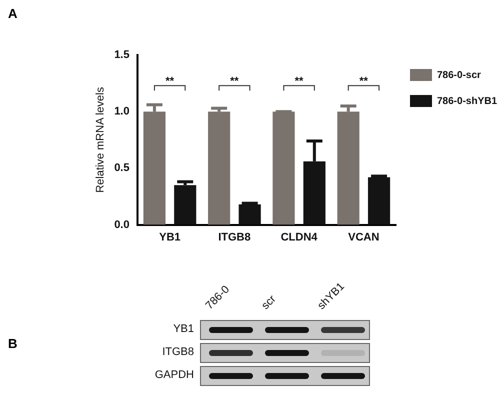  I want to click on text: A, so click(13, 13).